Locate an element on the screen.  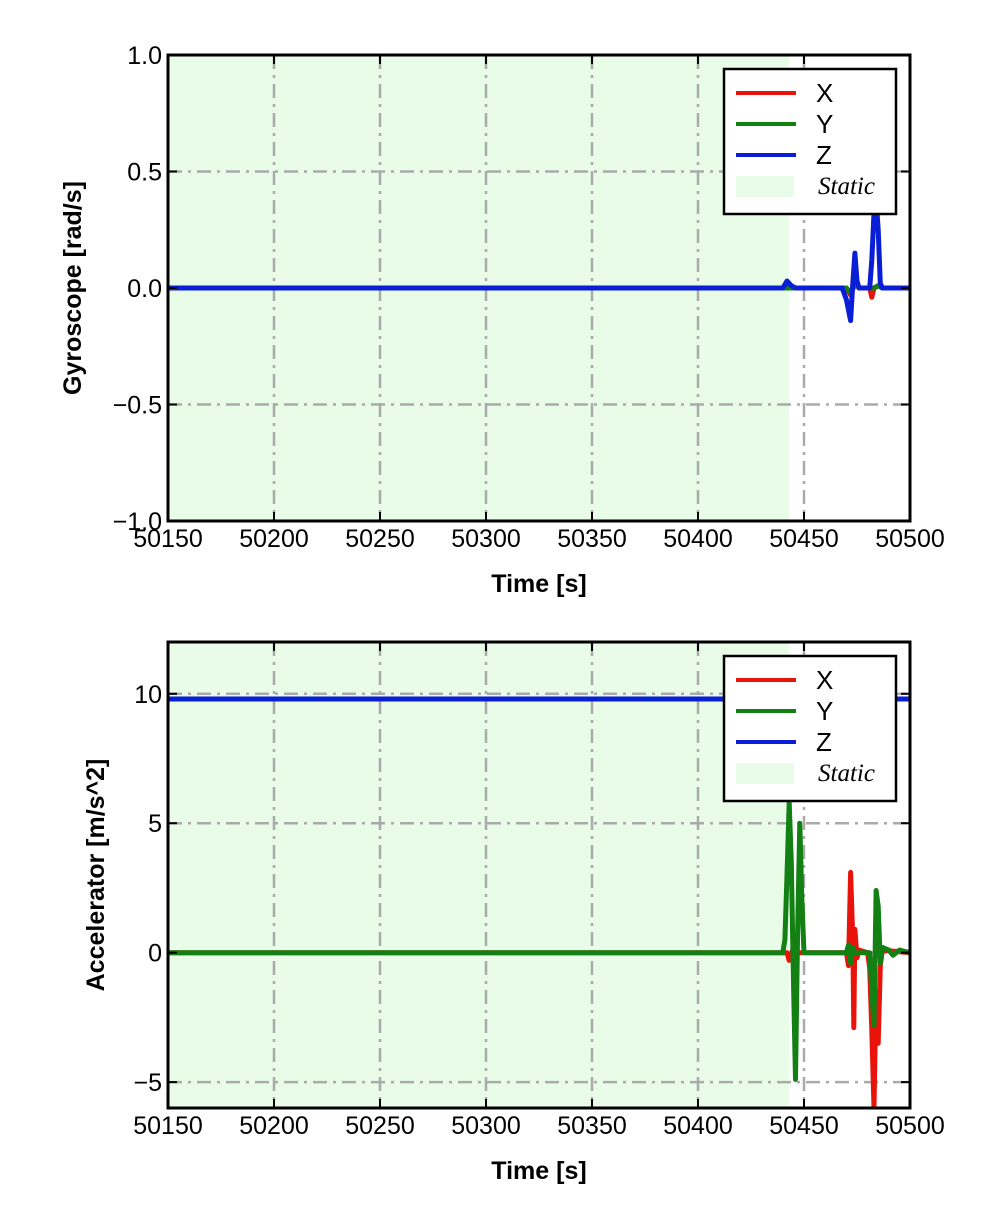
gyro-x-axis-label: Time [s] is located at coordinates (538, 584).